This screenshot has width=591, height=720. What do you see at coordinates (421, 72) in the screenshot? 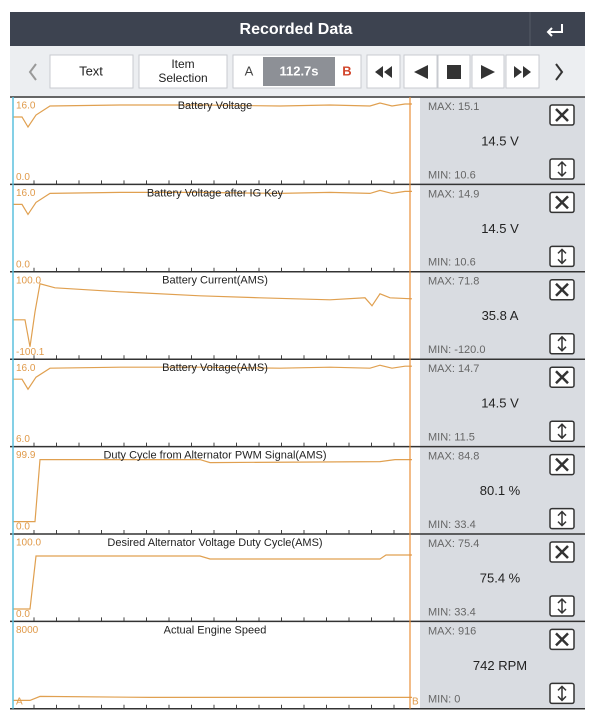
I see `step-back-icon` at bounding box center [421, 72].